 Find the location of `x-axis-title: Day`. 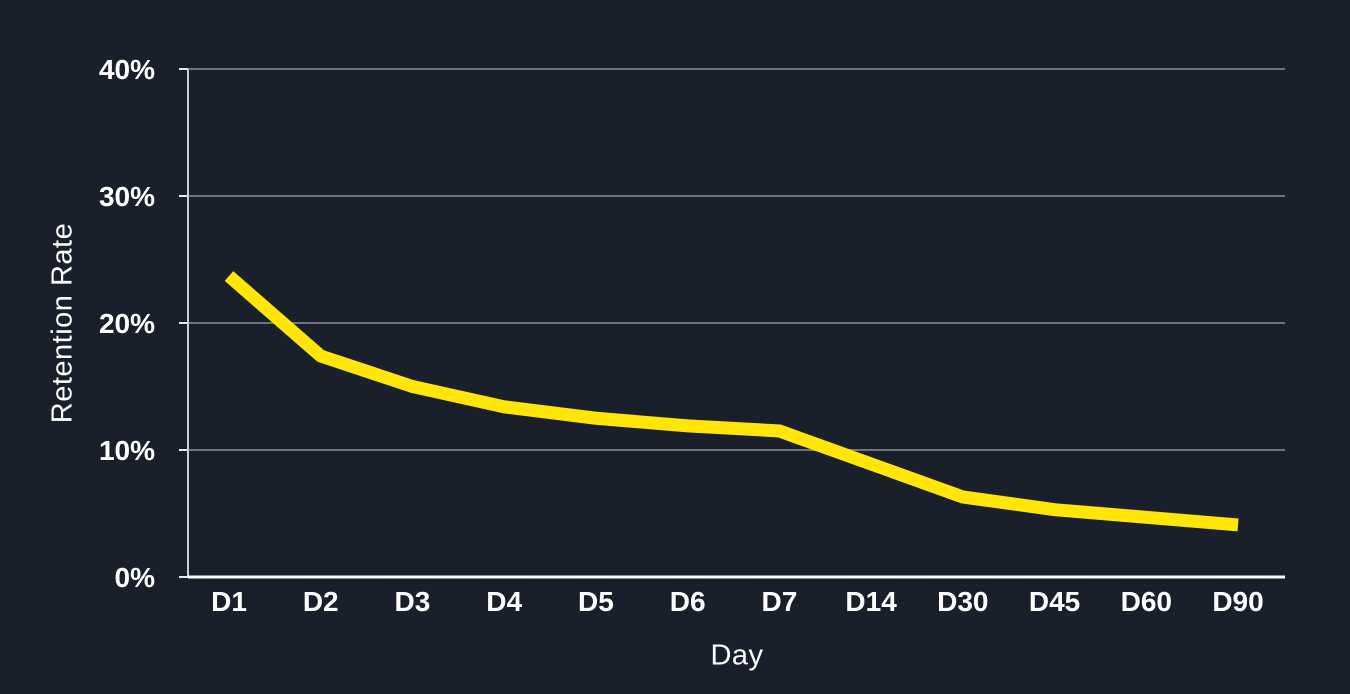

x-axis-title: Day is located at coordinates (737, 655).